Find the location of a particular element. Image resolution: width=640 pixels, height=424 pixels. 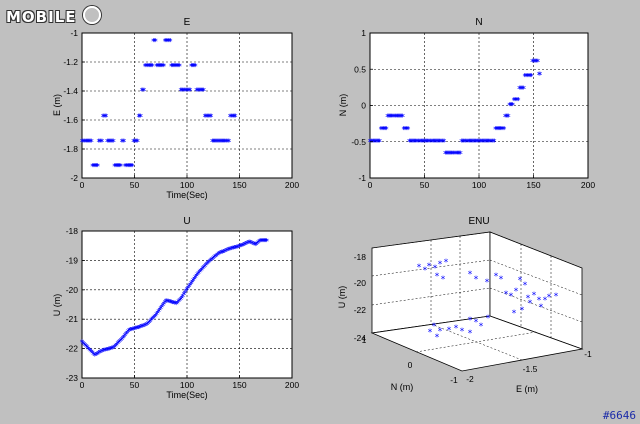

x-tick-label: 50 is located at coordinates (425, 185).